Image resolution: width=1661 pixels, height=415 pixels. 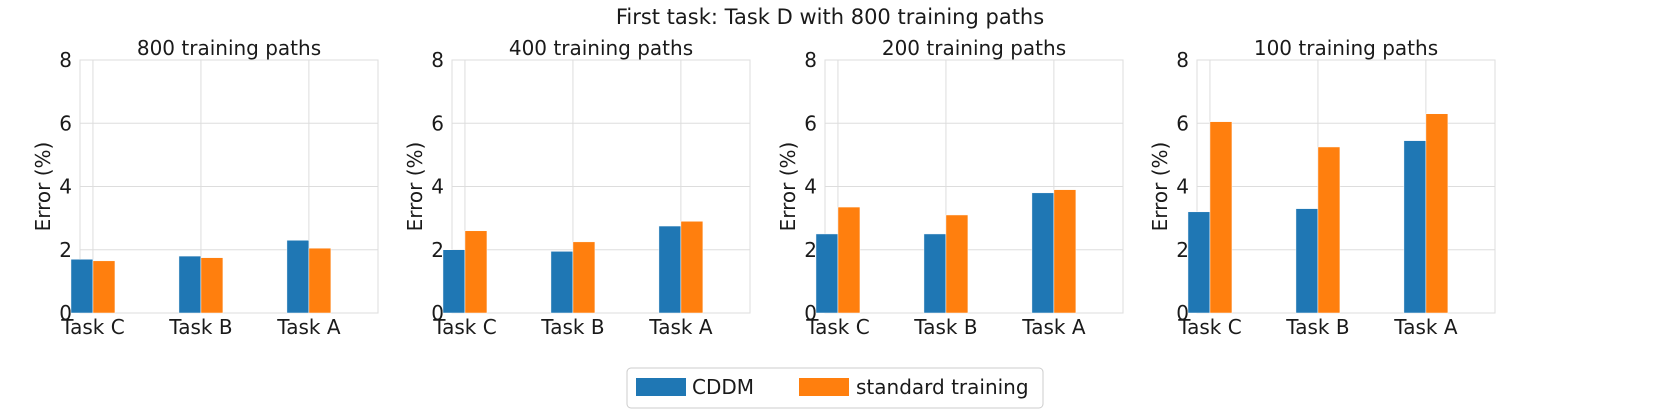 I want to click on subplot-title: 100 training paths, so click(x=1346, y=48).